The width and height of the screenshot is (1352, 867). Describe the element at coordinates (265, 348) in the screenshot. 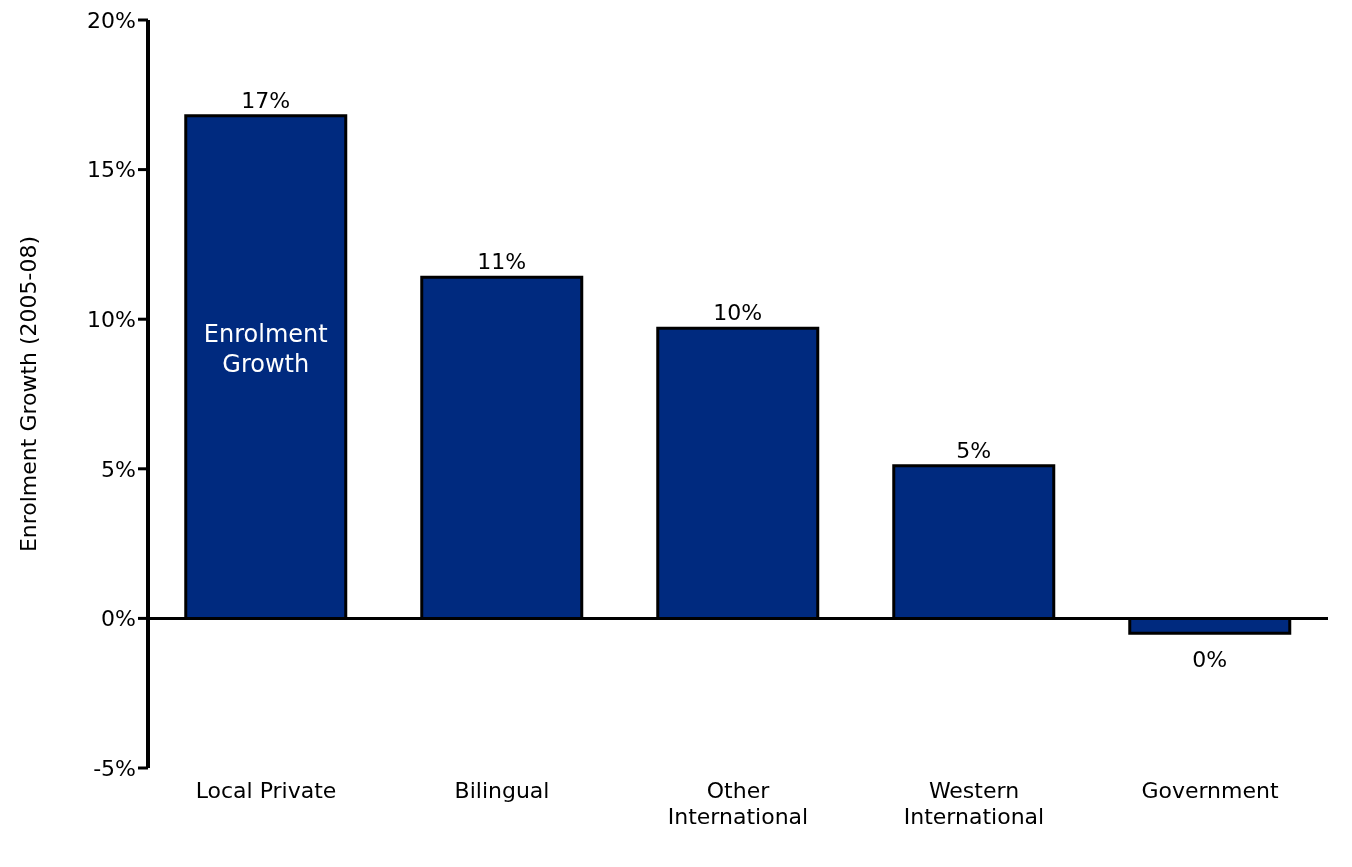

I see `series-label: Enrolment Growth` at that location.